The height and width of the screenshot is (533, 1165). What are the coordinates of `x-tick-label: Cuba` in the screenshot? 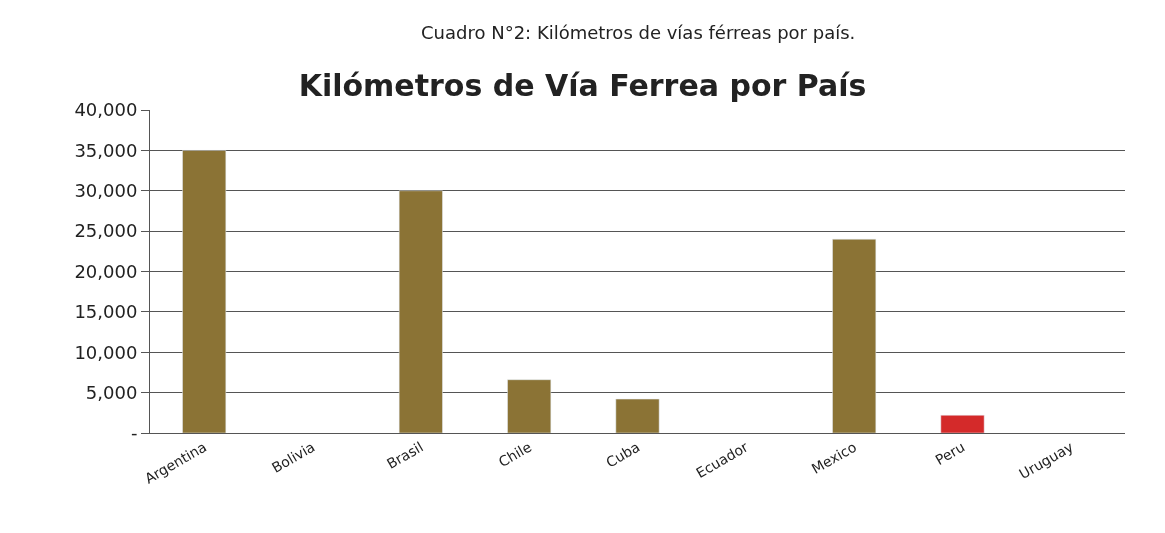 It's located at (623, 454).